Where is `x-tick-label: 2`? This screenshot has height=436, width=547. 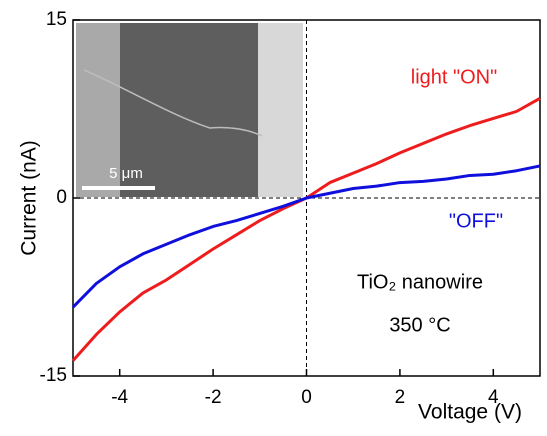 x-tick-label: 2 is located at coordinates (400, 397).